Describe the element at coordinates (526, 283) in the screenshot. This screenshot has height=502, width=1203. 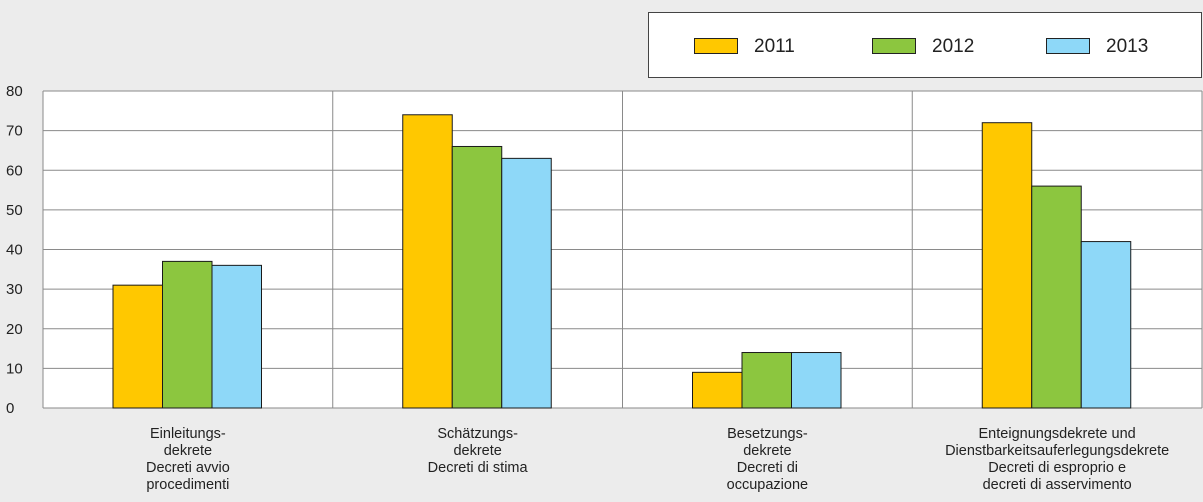
I see `bar-2013-cat2` at that location.